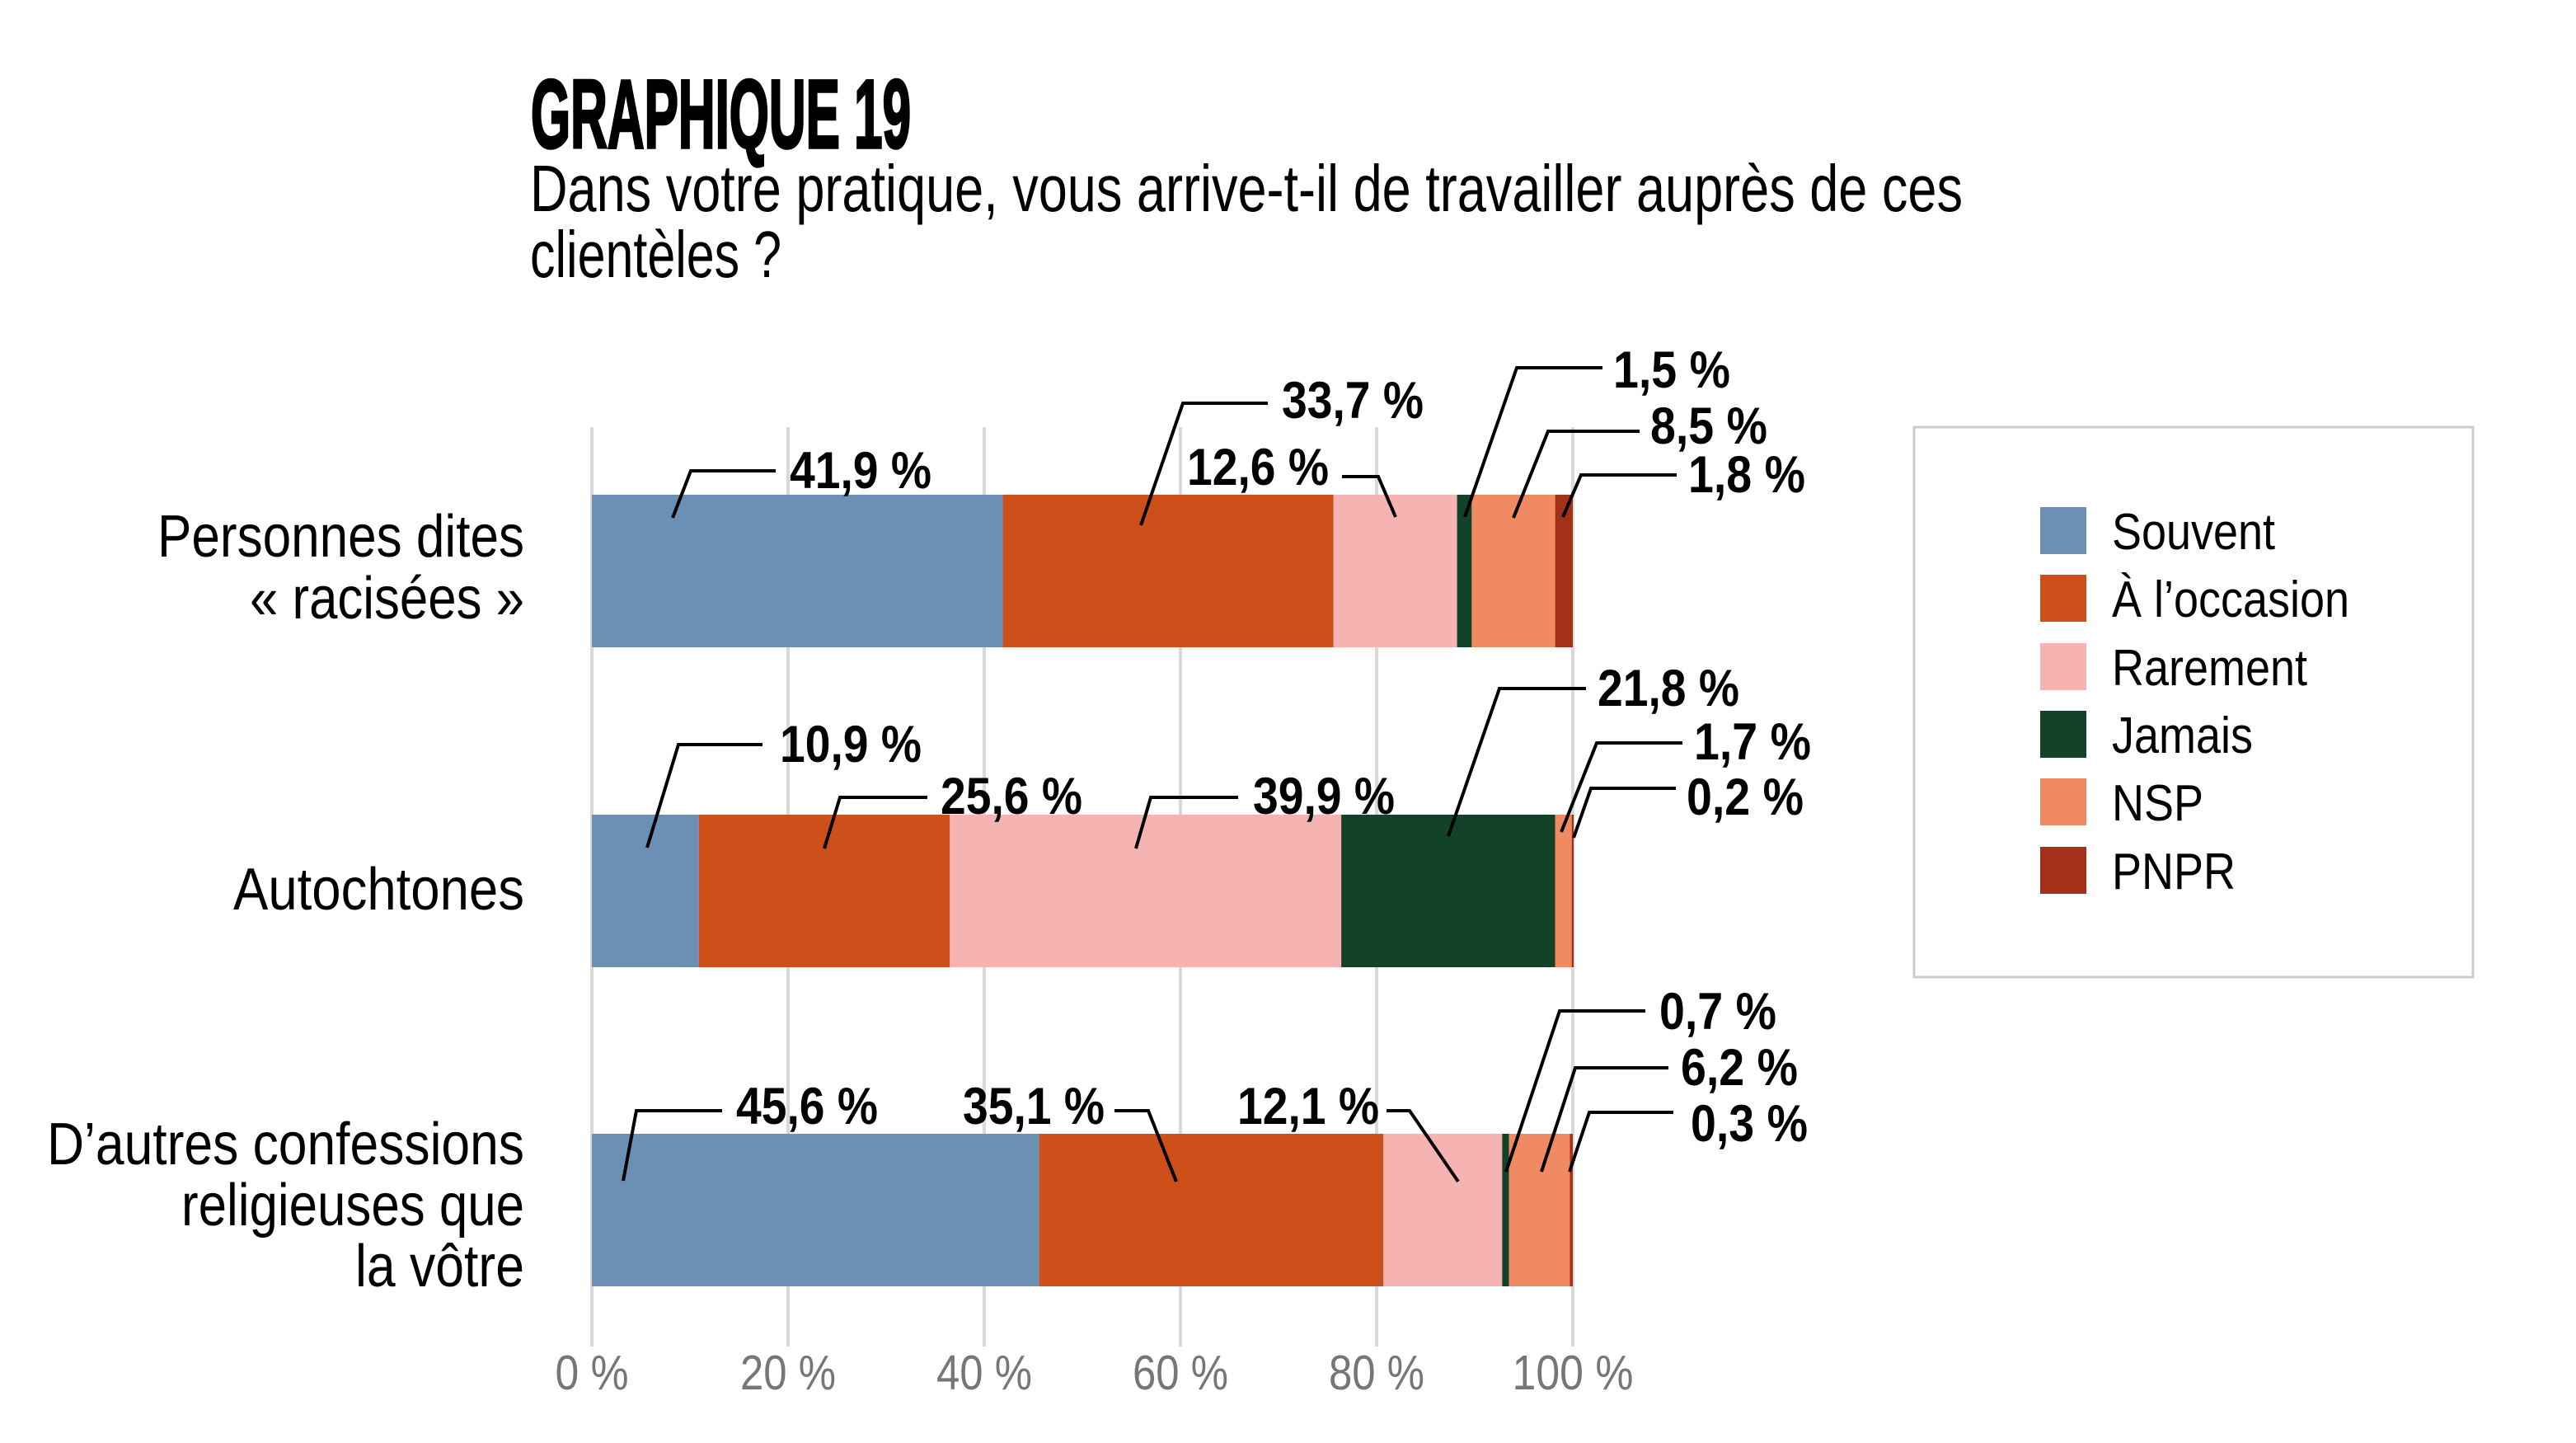  What do you see at coordinates (788, 1372) in the screenshot?
I see `svg-text: 20 %` at bounding box center [788, 1372].